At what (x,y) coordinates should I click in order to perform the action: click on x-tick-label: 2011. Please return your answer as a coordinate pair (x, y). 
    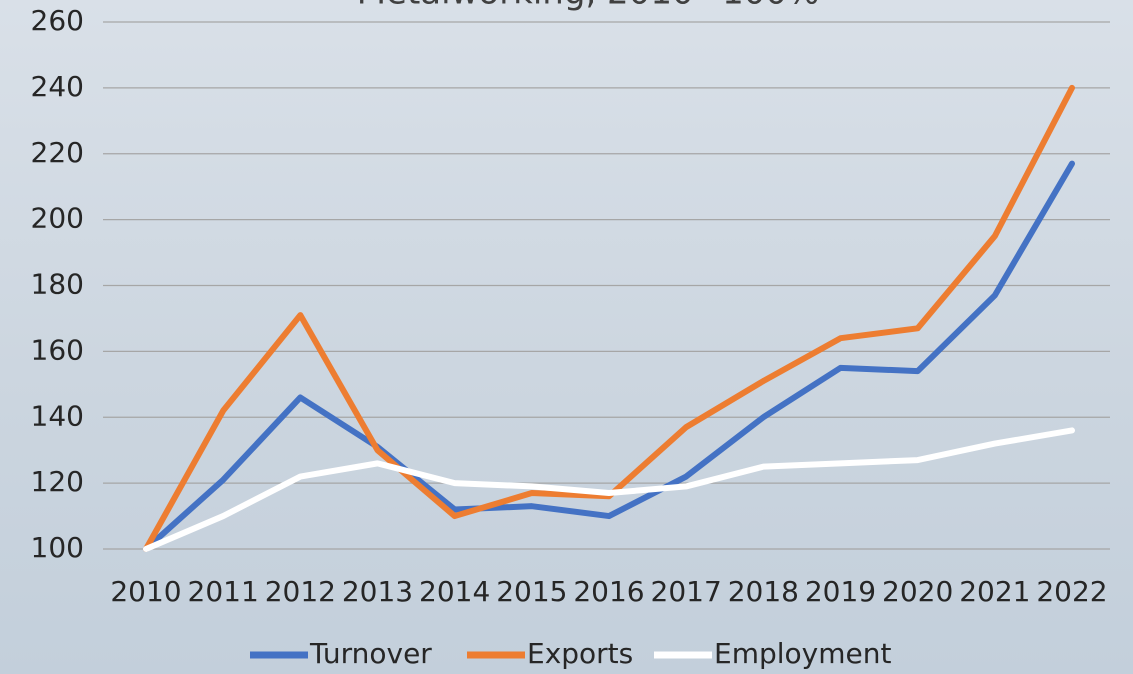
    Looking at the image, I should click on (223, 591).